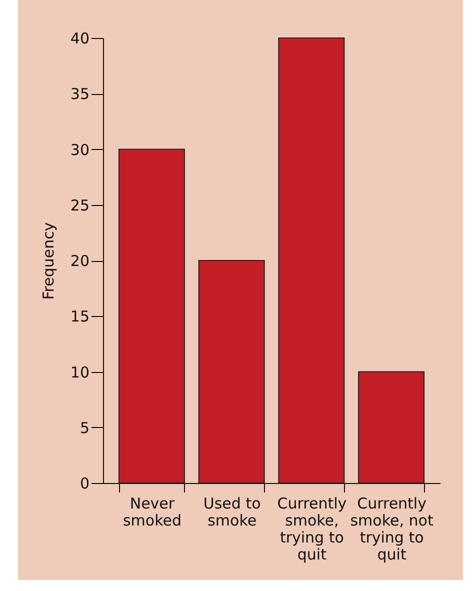 This screenshot has width=475, height=591. I want to click on y-tick-label: 35, so click(80, 94).